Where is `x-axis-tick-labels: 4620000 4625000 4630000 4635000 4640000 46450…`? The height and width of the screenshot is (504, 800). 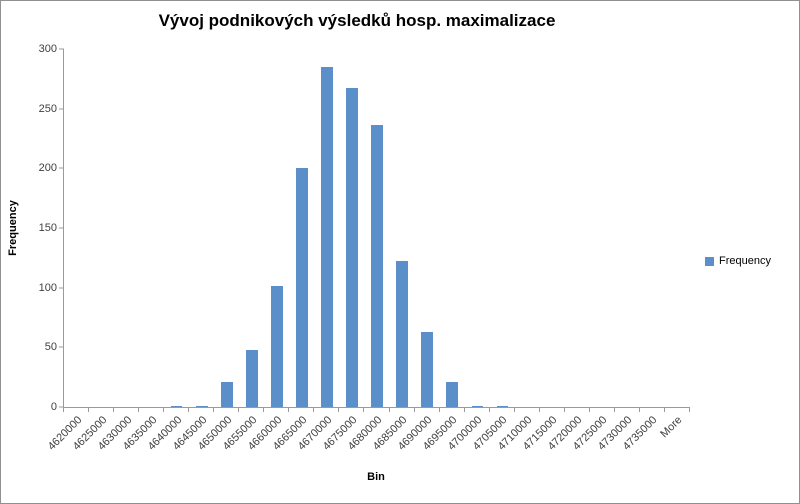 x-axis-tick-labels: 4620000 4625000 4630000 4635000 4640000 46450… is located at coordinates (367, 440).